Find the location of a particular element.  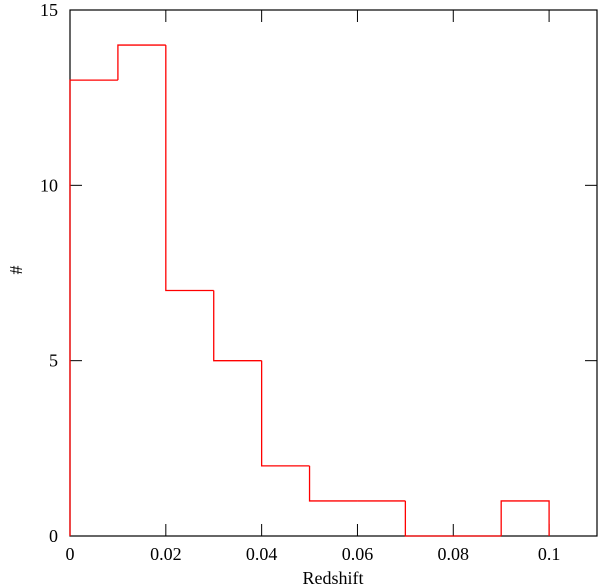

x-tick-label: 0.06 is located at coordinates (358, 554).